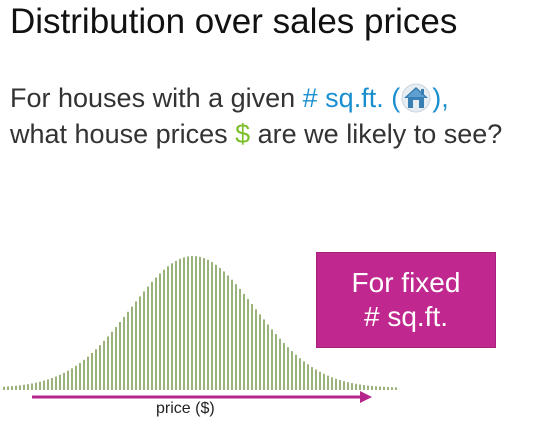 This screenshot has width=541, height=427. I want to click on fixed-sqft-box: For fixed # sq.ft., so click(406, 300).